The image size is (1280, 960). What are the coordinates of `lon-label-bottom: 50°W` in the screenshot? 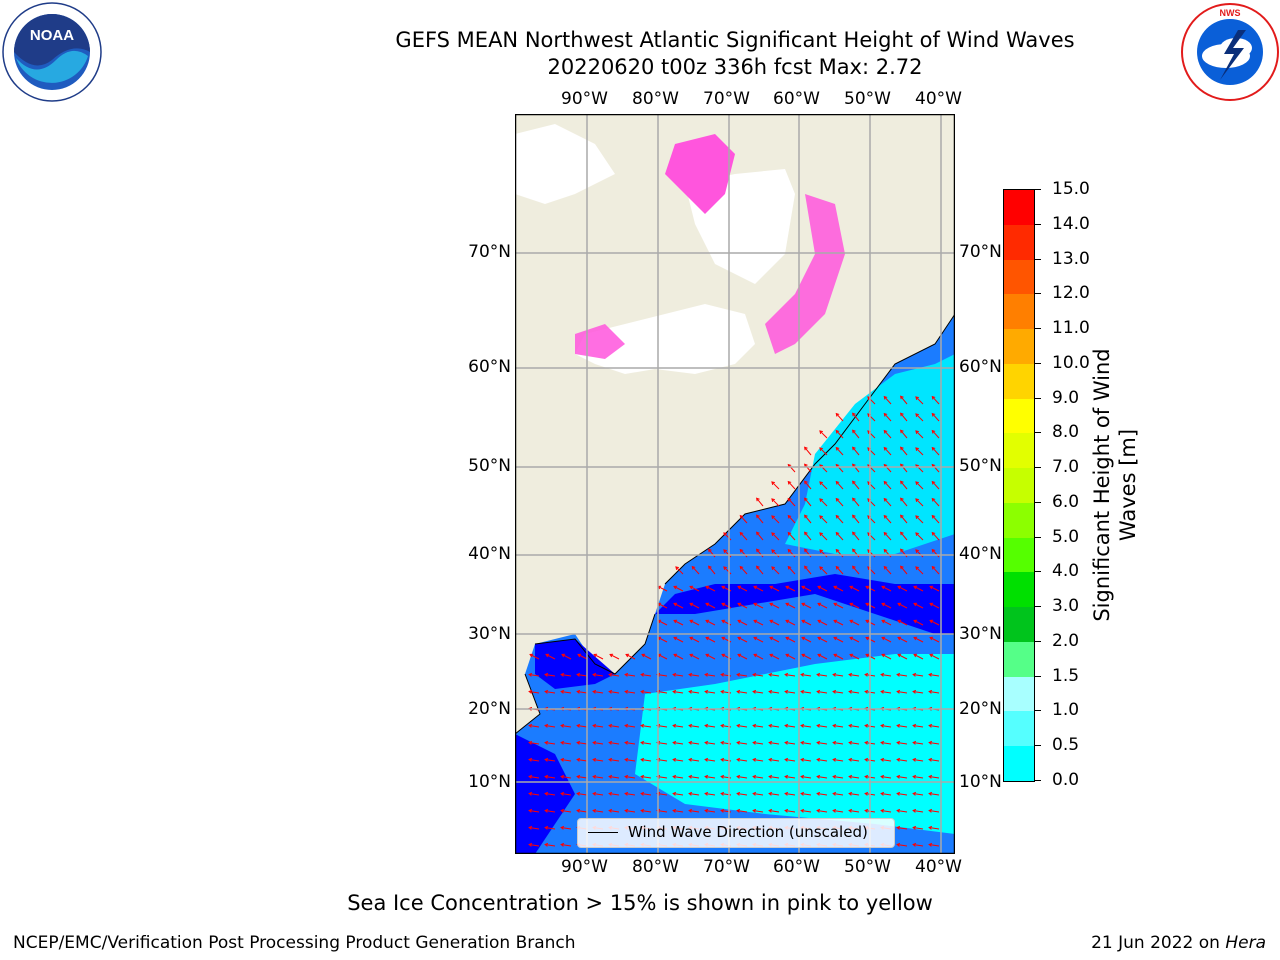 It's located at (867, 867).